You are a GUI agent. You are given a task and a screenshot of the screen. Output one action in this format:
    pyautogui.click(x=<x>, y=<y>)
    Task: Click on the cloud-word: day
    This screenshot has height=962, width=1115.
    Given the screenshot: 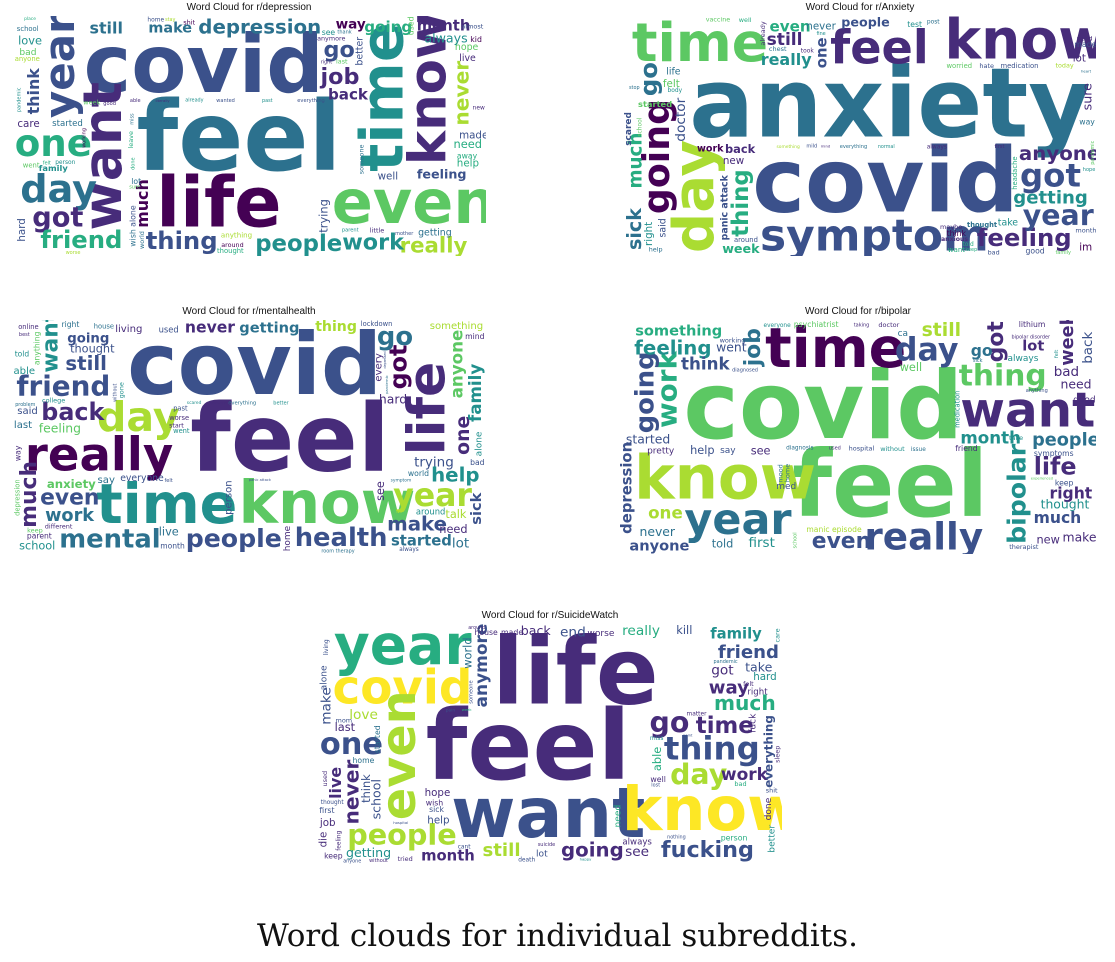 What is the action you would take?
    pyautogui.click(x=927, y=350)
    